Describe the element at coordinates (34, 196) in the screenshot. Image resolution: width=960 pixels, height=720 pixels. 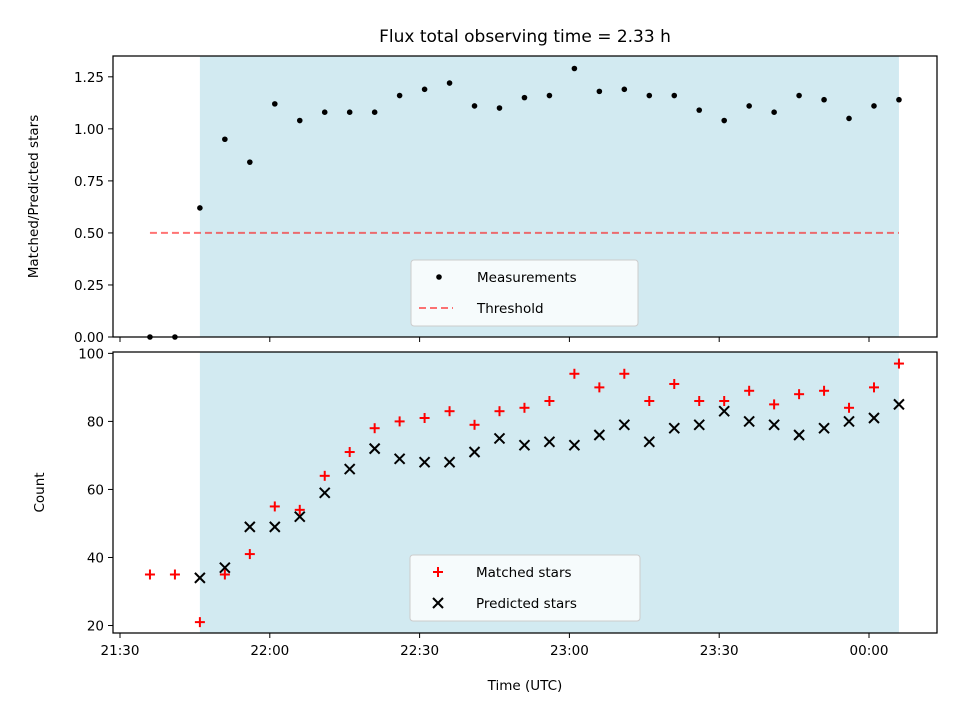
I see `top-y-axis-label: Matched/Predicted stars` at that location.